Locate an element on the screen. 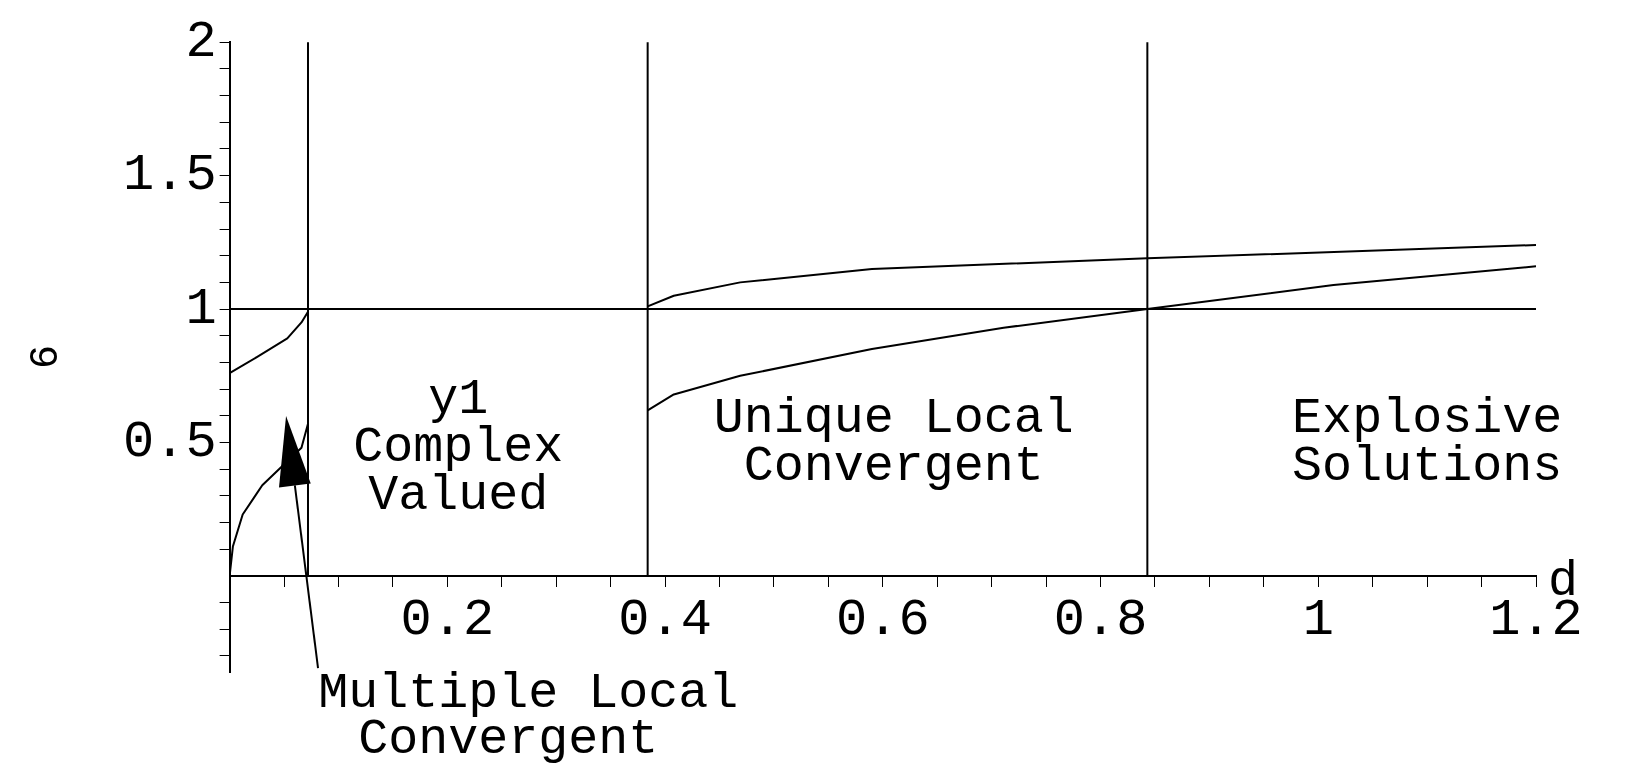  annotation: Unique Local Convergent is located at coordinates (893, 442).